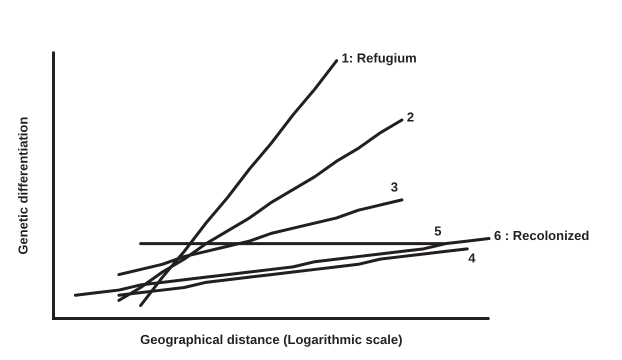  Describe the element at coordinates (410, 117) in the screenshot. I see `series-label: 2` at that location.